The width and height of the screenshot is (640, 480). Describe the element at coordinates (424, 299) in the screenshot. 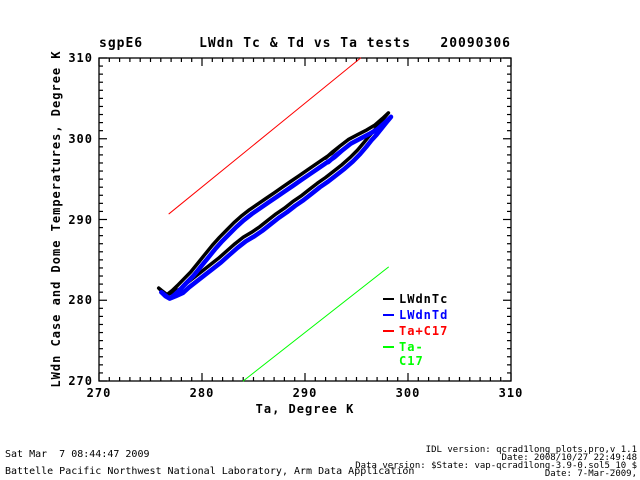

I see `legend-label: LWdnTc` at that location.